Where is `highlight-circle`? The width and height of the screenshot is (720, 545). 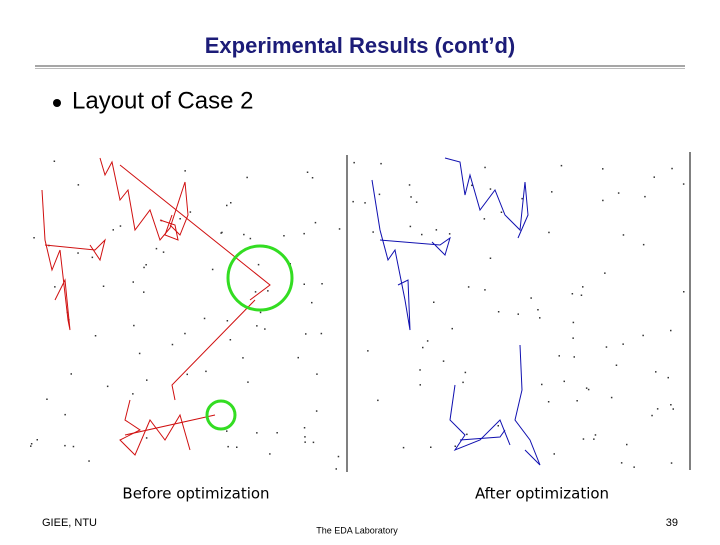 highlight-circle is located at coordinates (260, 278).